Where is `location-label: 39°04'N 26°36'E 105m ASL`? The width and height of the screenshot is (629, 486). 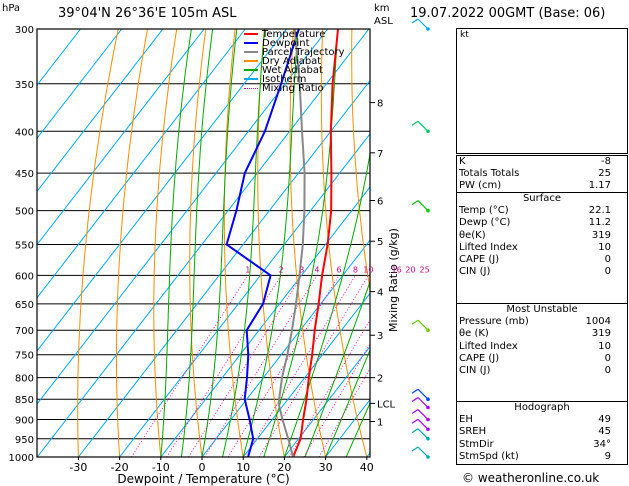 location-label: 39°04'N 26°36'E 105m ASL is located at coordinates (147, 13).